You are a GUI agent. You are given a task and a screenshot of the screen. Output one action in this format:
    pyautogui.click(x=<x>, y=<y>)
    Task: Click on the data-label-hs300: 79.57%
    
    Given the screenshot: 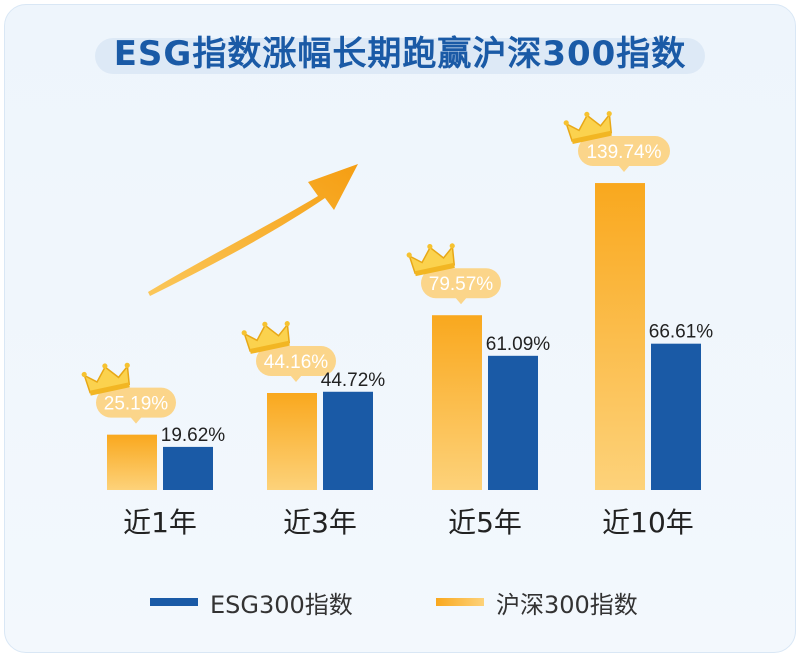 What is the action you would take?
    pyautogui.click(x=461, y=284)
    